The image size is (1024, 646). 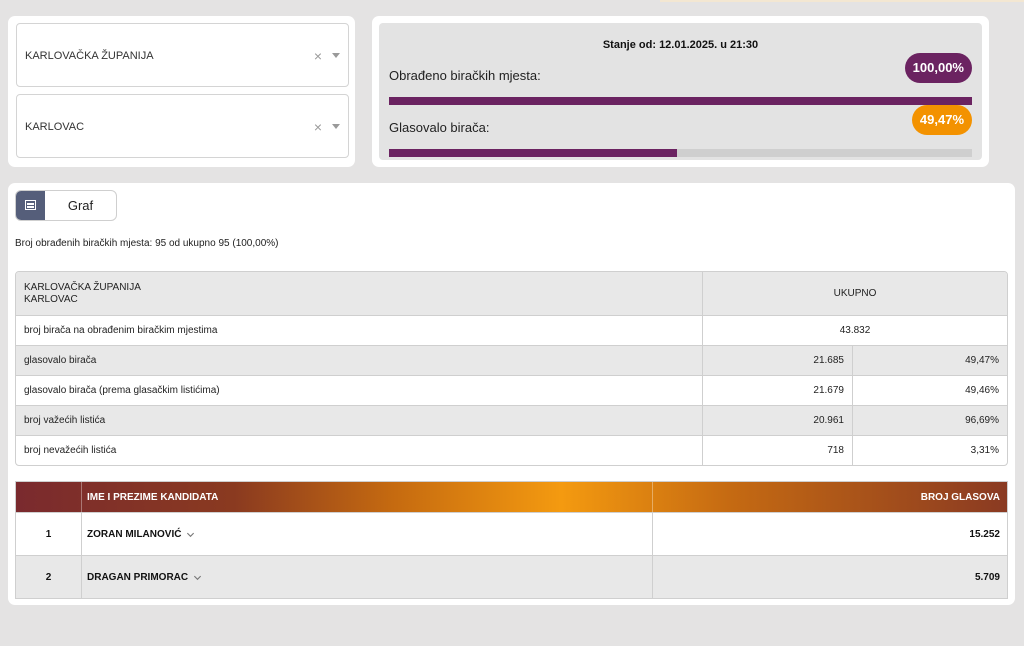 What do you see at coordinates (680, 45) in the screenshot?
I see `status-timestamp: Stanje od: 12.01.2025. u 21:30` at bounding box center [680, 45].